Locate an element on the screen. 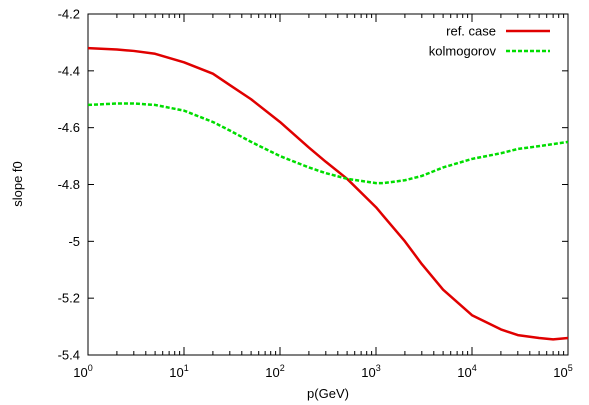 The width and height of the screenshot is (589, 405). x-tick-exponent: 4 is located at coordinates (474, 368).